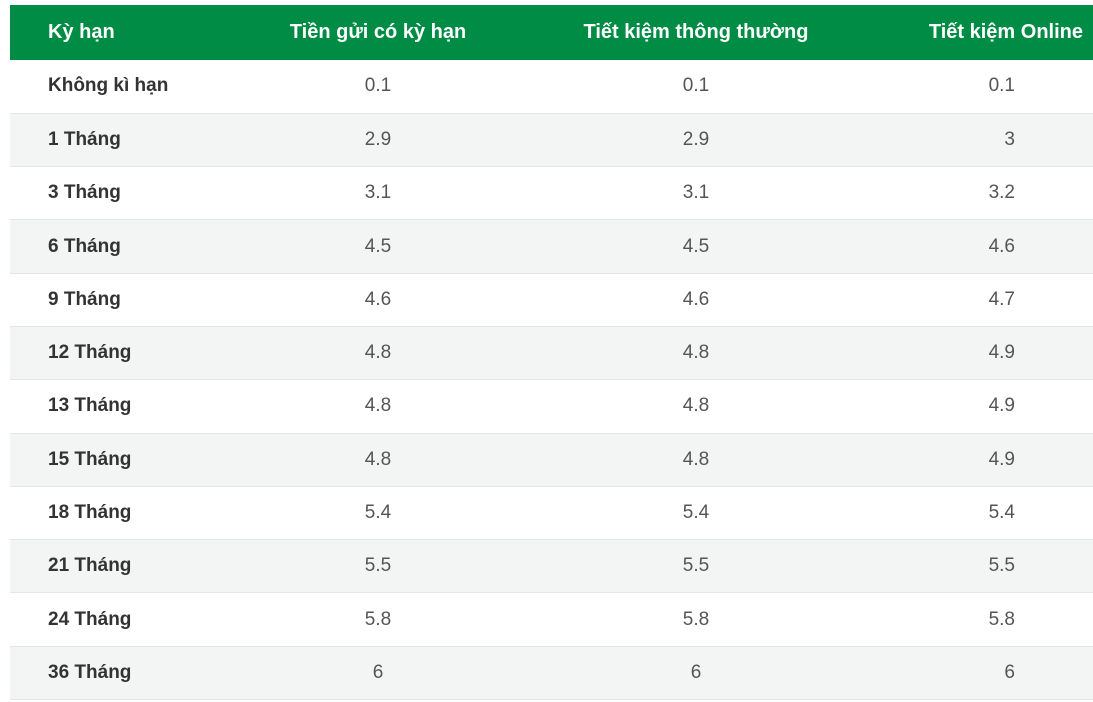 This screenshot has height=702, width=1093. What do you see at coordinates (551, 246) in the screenshot?
I see `table-row: 6 Tháng 4.5 4.5 4.6` at bounding box center [551, 246].